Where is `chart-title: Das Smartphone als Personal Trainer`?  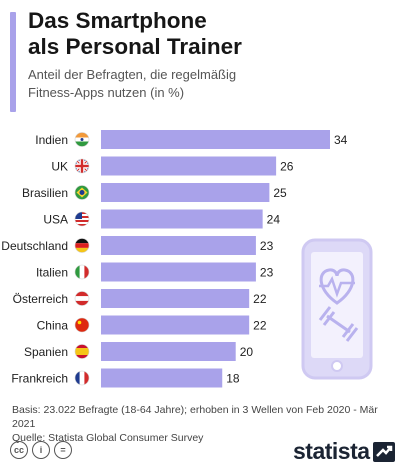 chart-title: Das Smartphone als Personal Trainer is located at coordinates (208, 34).